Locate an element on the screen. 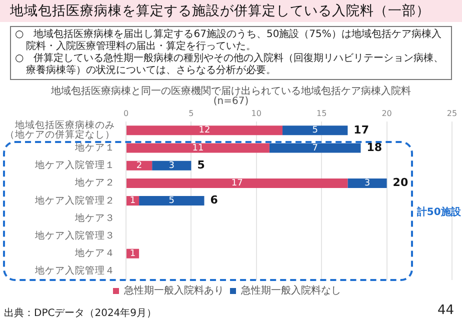 This screenshot has height=320, width=462. y-tick-label: 地ケア２ is located at coordinates (94, 182).